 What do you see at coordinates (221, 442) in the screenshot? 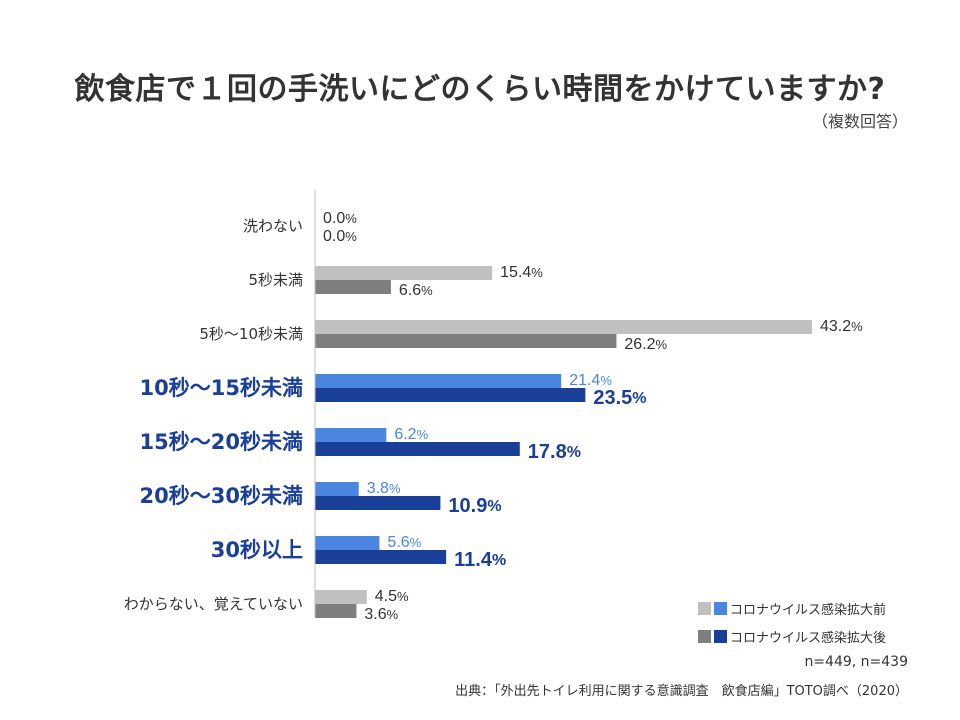
I see `category-label-4: 15秒～20秒未満` at bounding box center [221, 442].